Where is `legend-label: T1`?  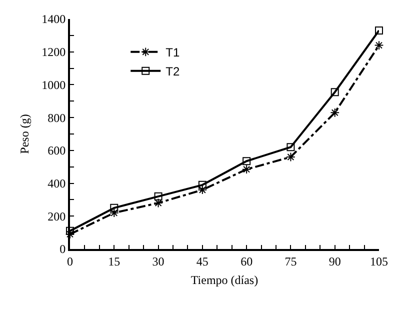
legend-label: T1 is located at coordinates (173, 53).